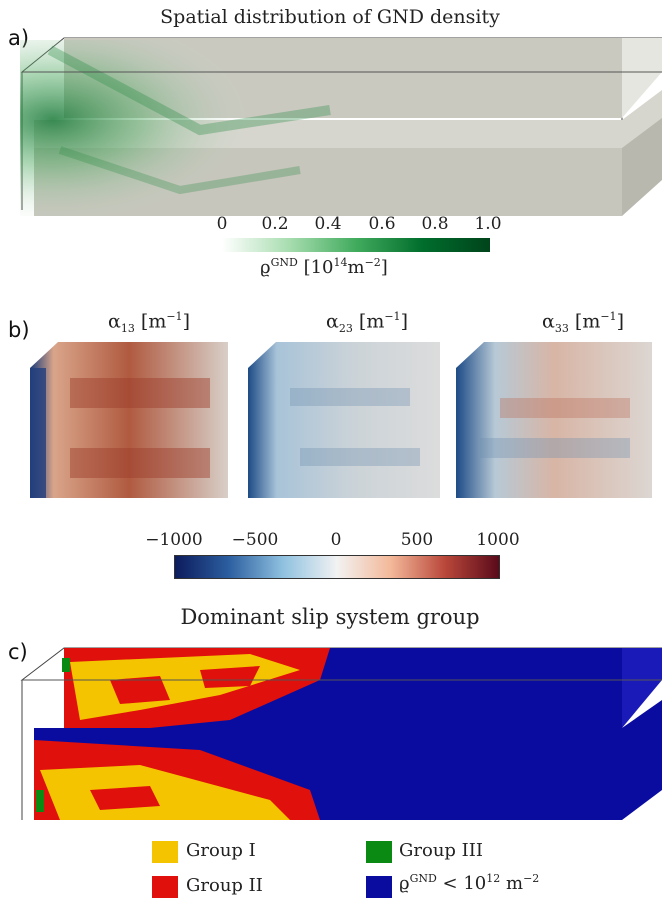 This screenshot has height=903, width=662. What do you see at coordinates (255, 540) in the screenshot?
I see `colorbar-alpha-tick: −500` at bounding box center [255, 540].